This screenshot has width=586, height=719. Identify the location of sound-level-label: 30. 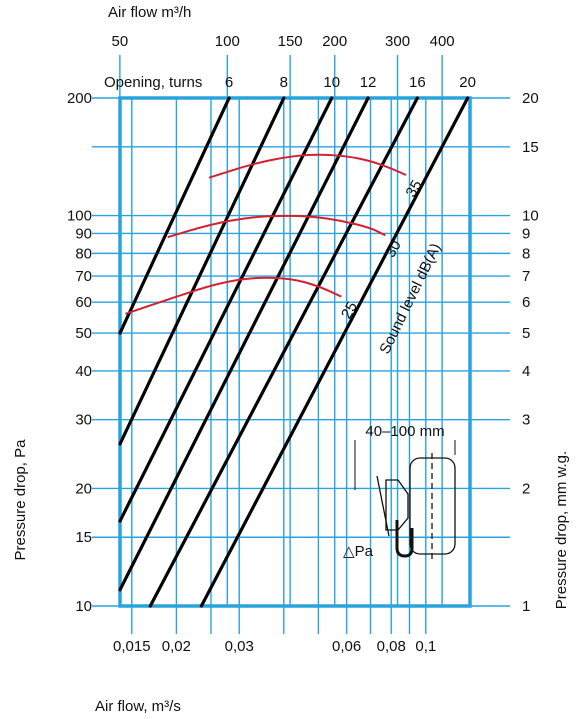
(393, 249).